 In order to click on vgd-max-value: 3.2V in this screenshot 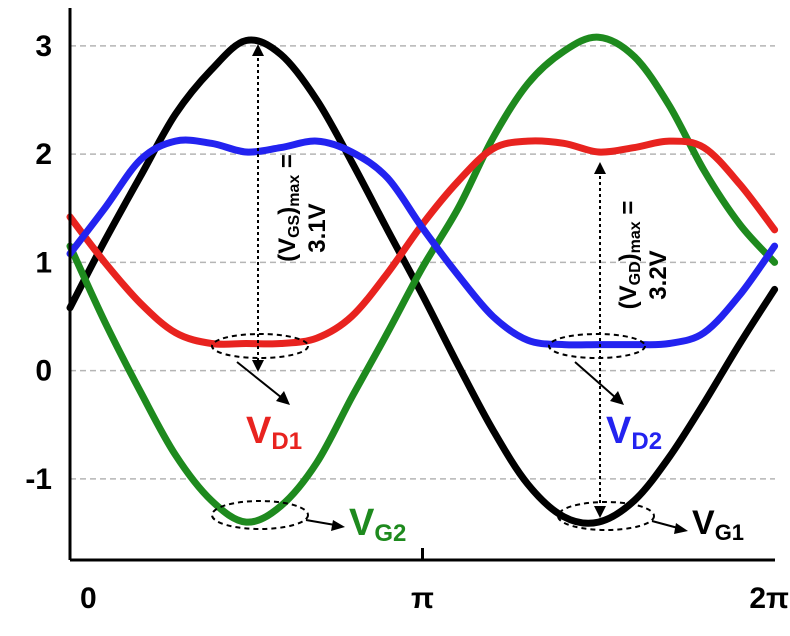, I will do `click(658, 274)`.